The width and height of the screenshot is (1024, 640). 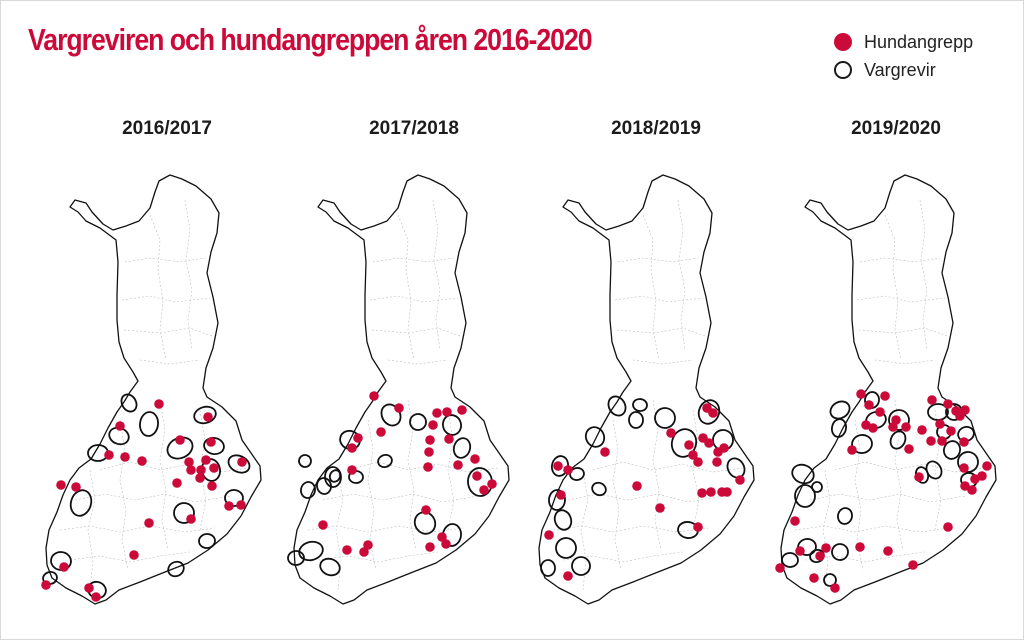 What do you see at coordinates (919, 41) in the screenshot?
I see `legend-label-attack: Hundangrepp` at bounding box center [919, 41].